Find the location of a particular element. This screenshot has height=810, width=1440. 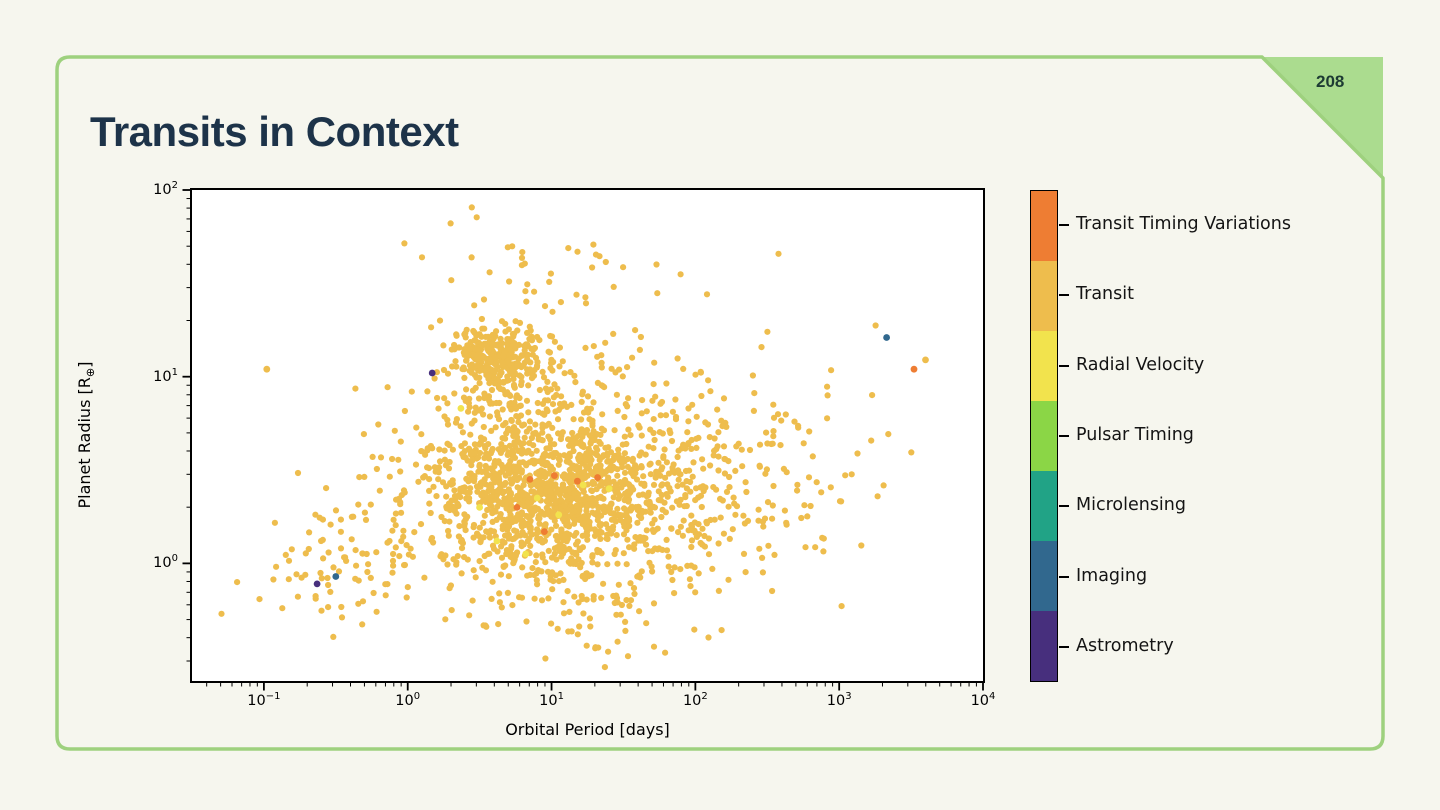

colorbar is located at coordinates (1044, 436).